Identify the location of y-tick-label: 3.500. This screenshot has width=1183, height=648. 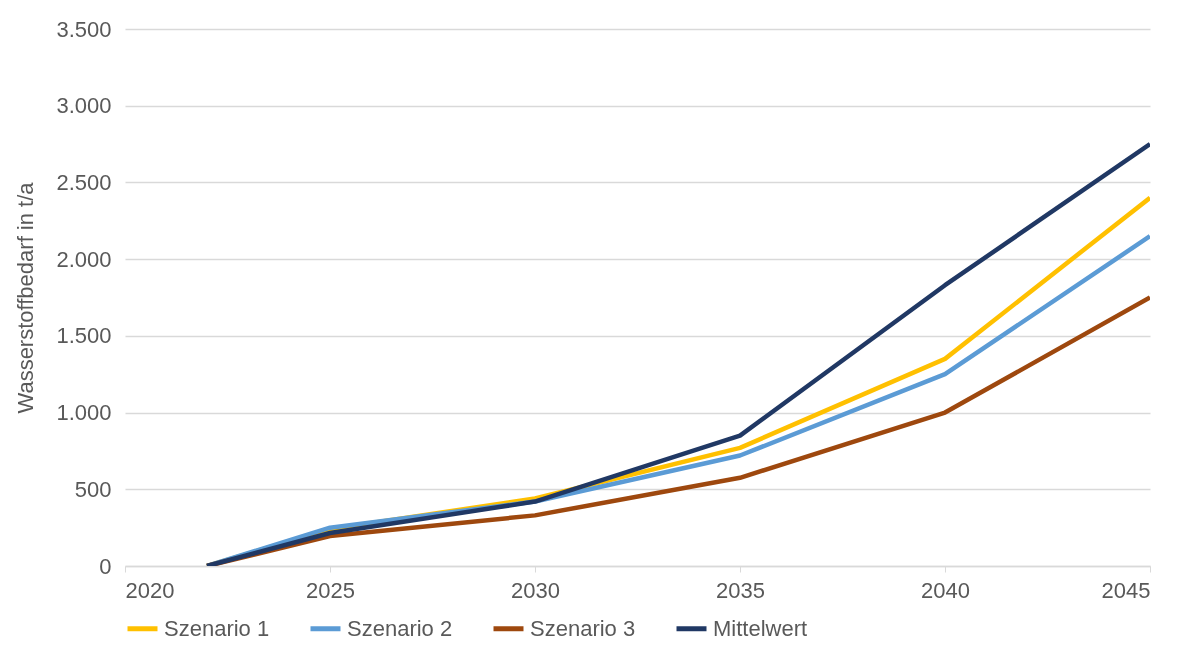
(84, 29).